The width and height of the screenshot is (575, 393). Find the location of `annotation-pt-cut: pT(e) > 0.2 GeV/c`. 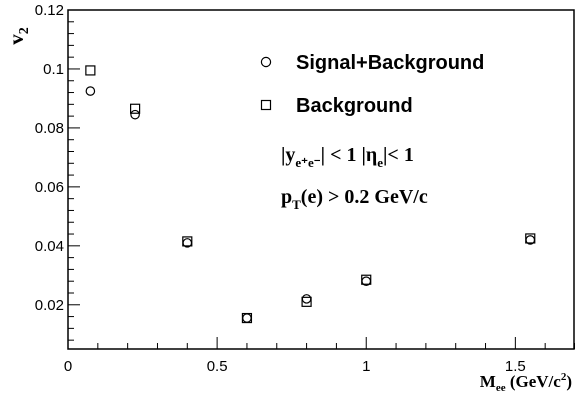

annotation-pt-cut: pT(e) > 0.2 GeV/c is located at coordinates (354, 199).